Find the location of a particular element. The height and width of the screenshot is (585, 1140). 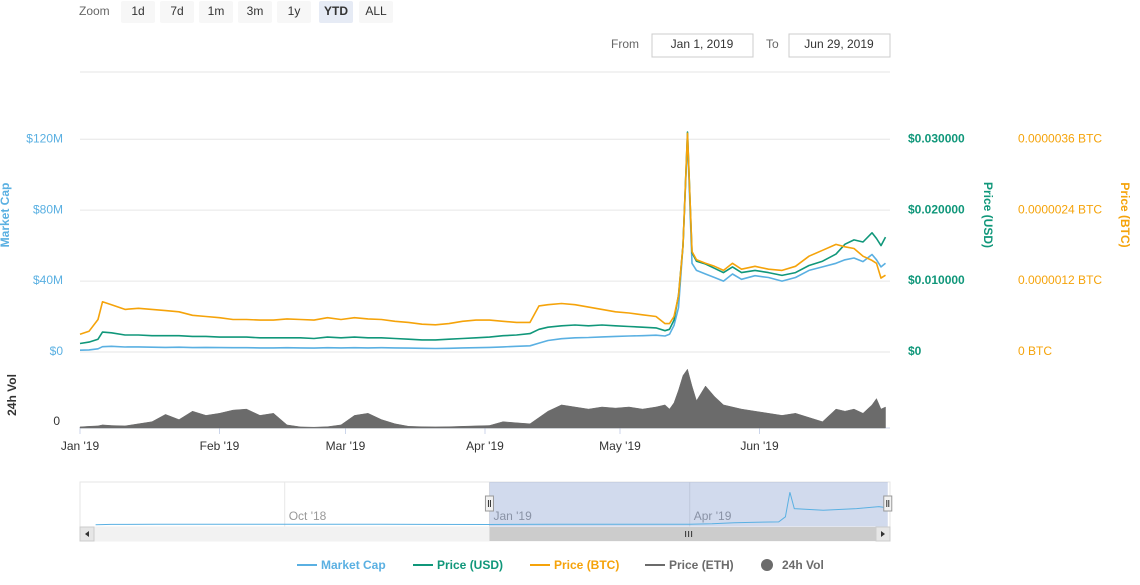

scrollbar-grip is located at coordinates (689, 534).